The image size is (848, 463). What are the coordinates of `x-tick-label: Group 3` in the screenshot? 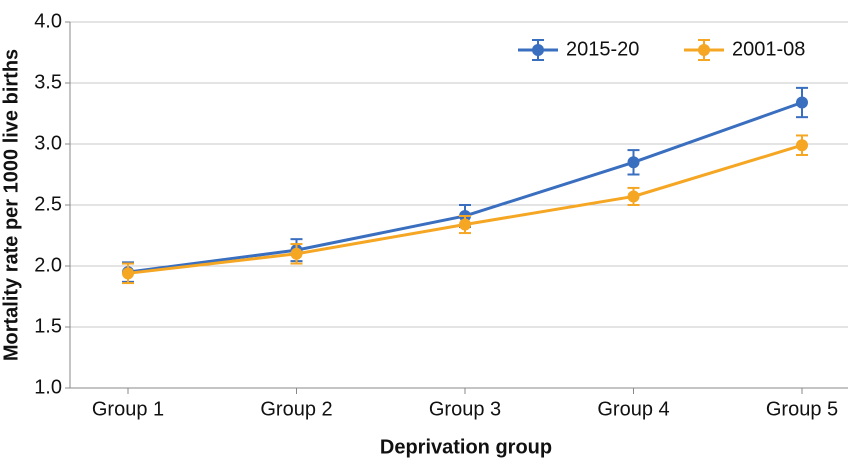 It's located at (465, 409).